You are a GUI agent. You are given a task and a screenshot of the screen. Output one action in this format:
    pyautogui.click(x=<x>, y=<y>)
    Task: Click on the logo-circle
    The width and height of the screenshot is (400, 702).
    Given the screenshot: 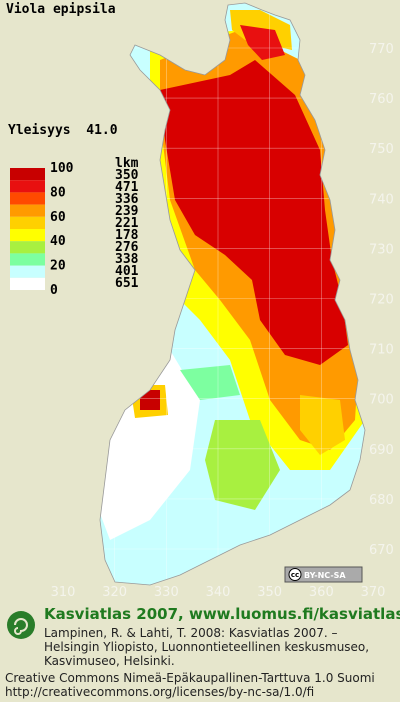 What is the action you would take?
    pyautogui.click(x=21, y=625)
    